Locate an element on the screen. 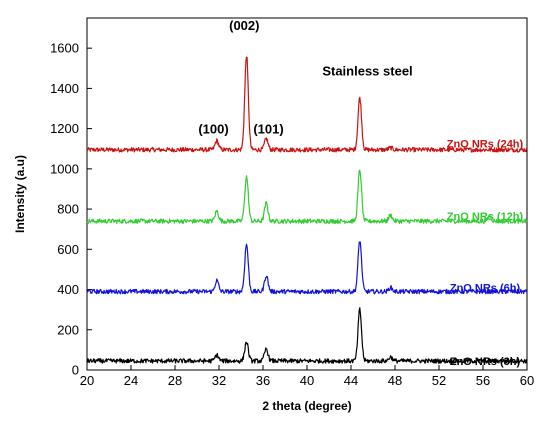 The height and width of the screenshot is (425, 550). y-tick-label: 1400 is located at coordinates (64, 88).